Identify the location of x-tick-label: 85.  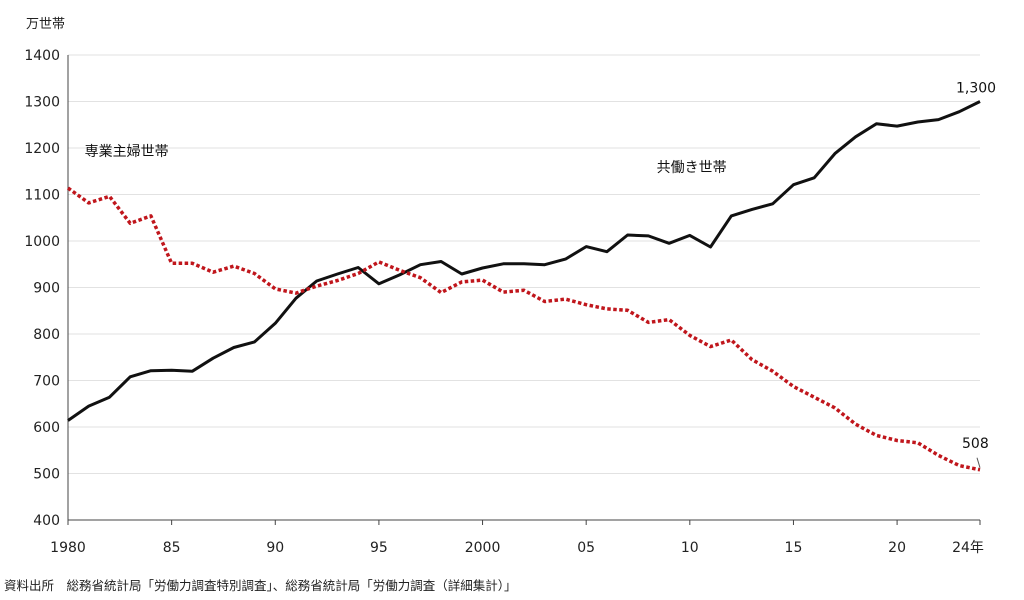
(172, 548).